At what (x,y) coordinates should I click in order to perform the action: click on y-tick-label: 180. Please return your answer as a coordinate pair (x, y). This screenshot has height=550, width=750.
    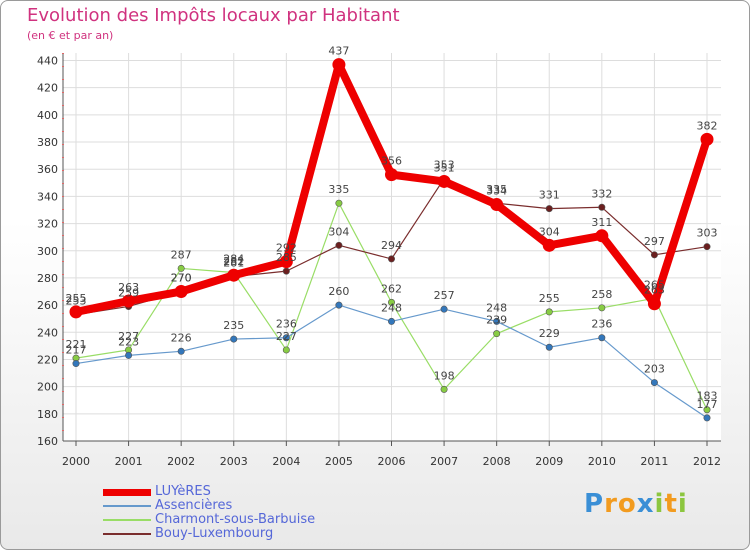
    Looking at the image, I should click on (47, 414).